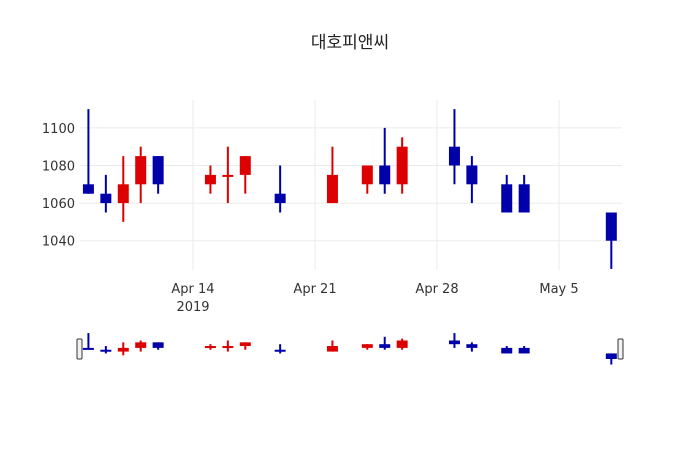  What do you see at coordinates (350, 43) in the screenshot?
I see `chart-title: 대호피앤씨` at bounding box center [350, 43].